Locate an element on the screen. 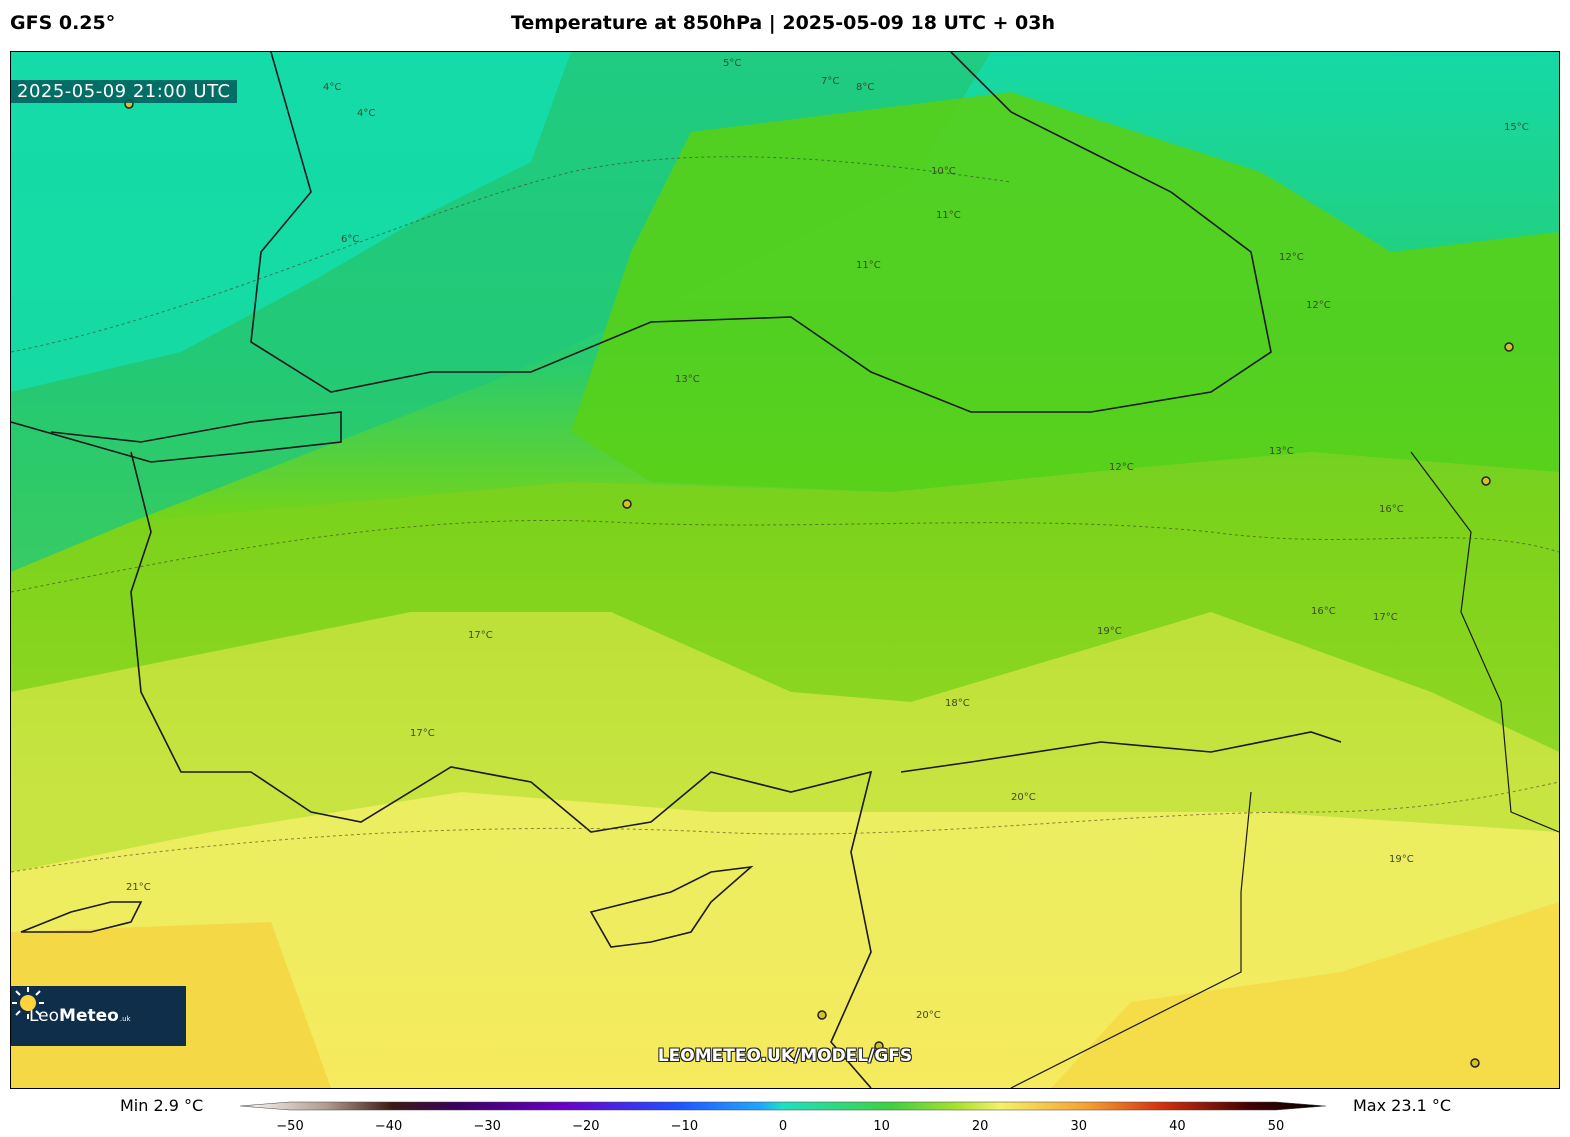 This screenshot has width=1570, height=1137. contour-10c is located at coordinates (511, 254).